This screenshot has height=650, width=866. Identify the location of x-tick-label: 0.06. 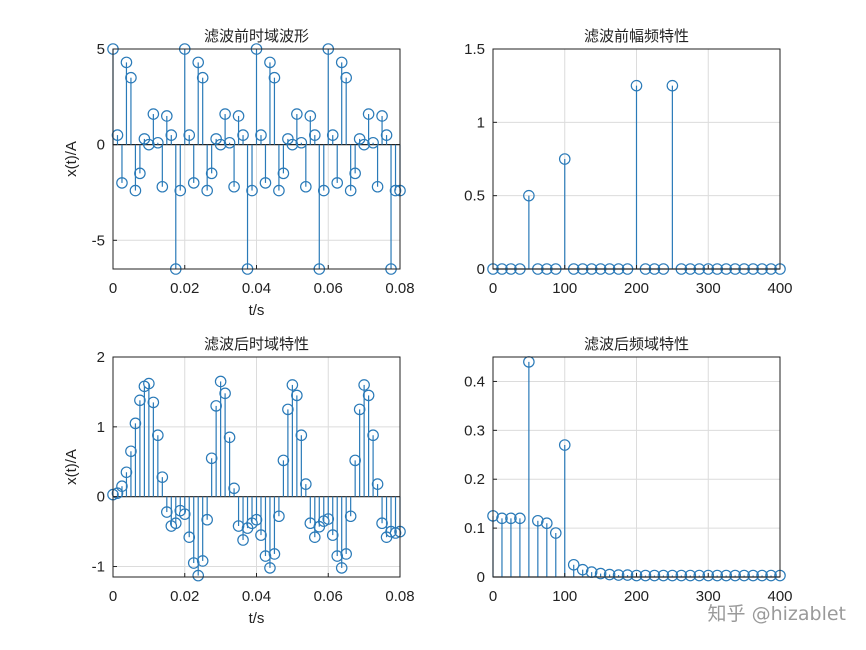
(328, 596).